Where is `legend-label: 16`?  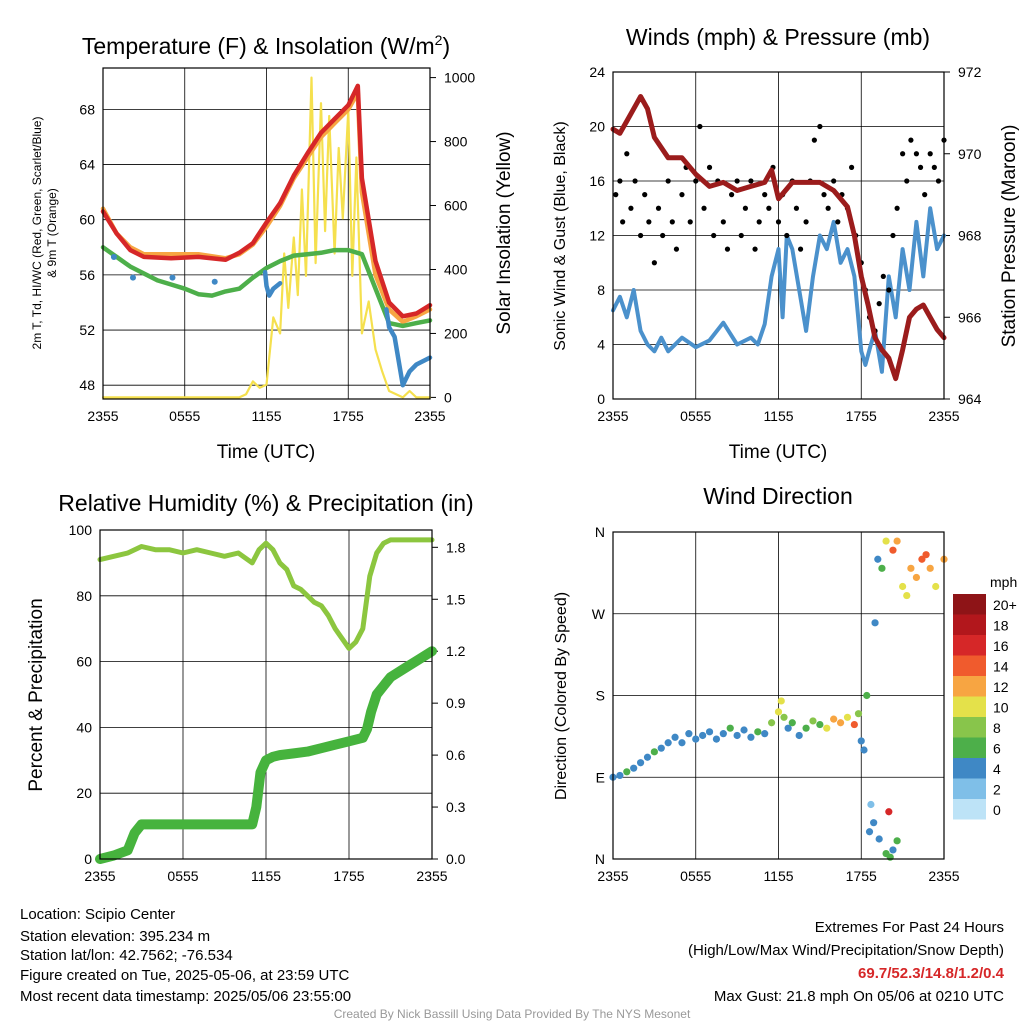 legend-label: 16 is located at coordinates (1001, 646).